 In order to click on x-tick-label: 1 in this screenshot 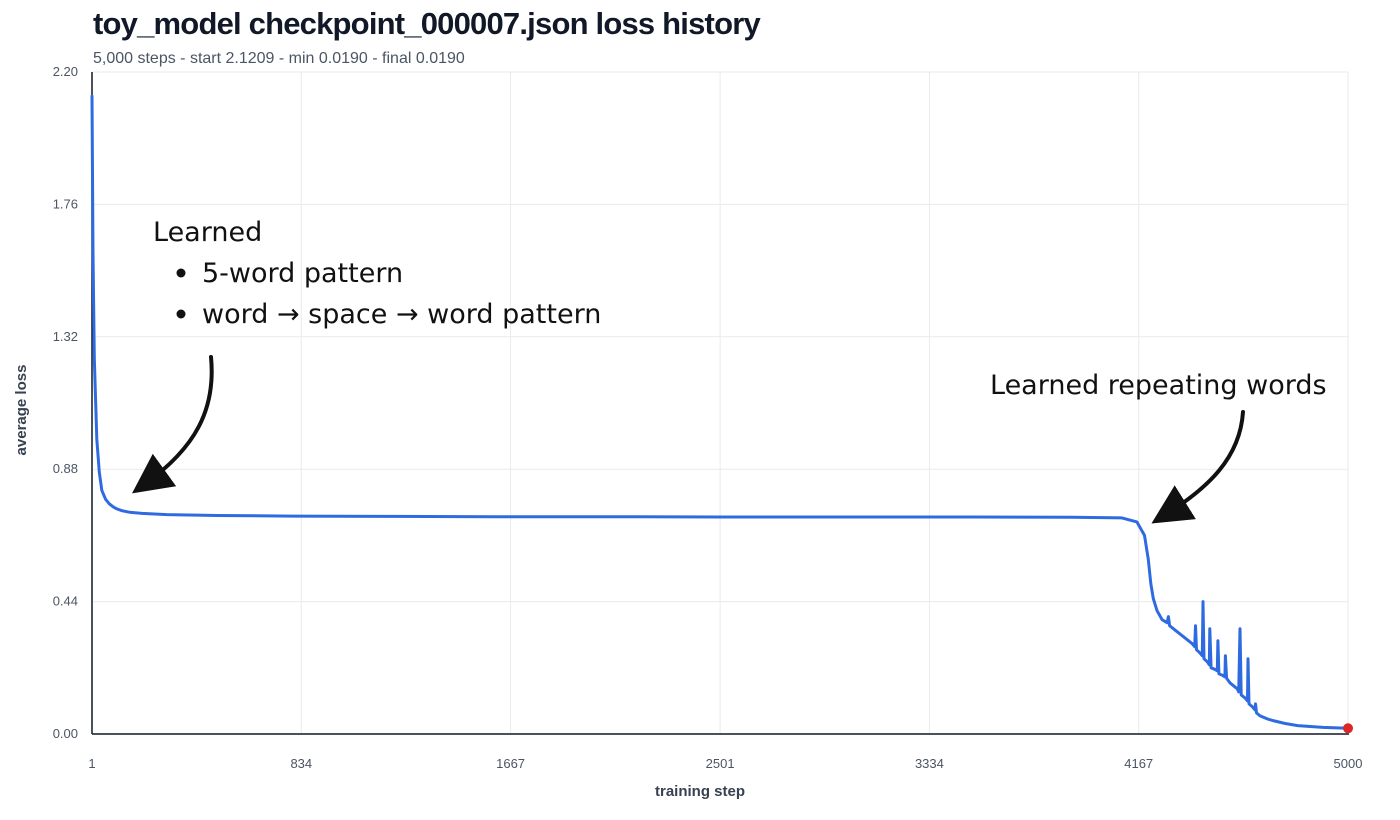, I will do `click(91, 763)`.